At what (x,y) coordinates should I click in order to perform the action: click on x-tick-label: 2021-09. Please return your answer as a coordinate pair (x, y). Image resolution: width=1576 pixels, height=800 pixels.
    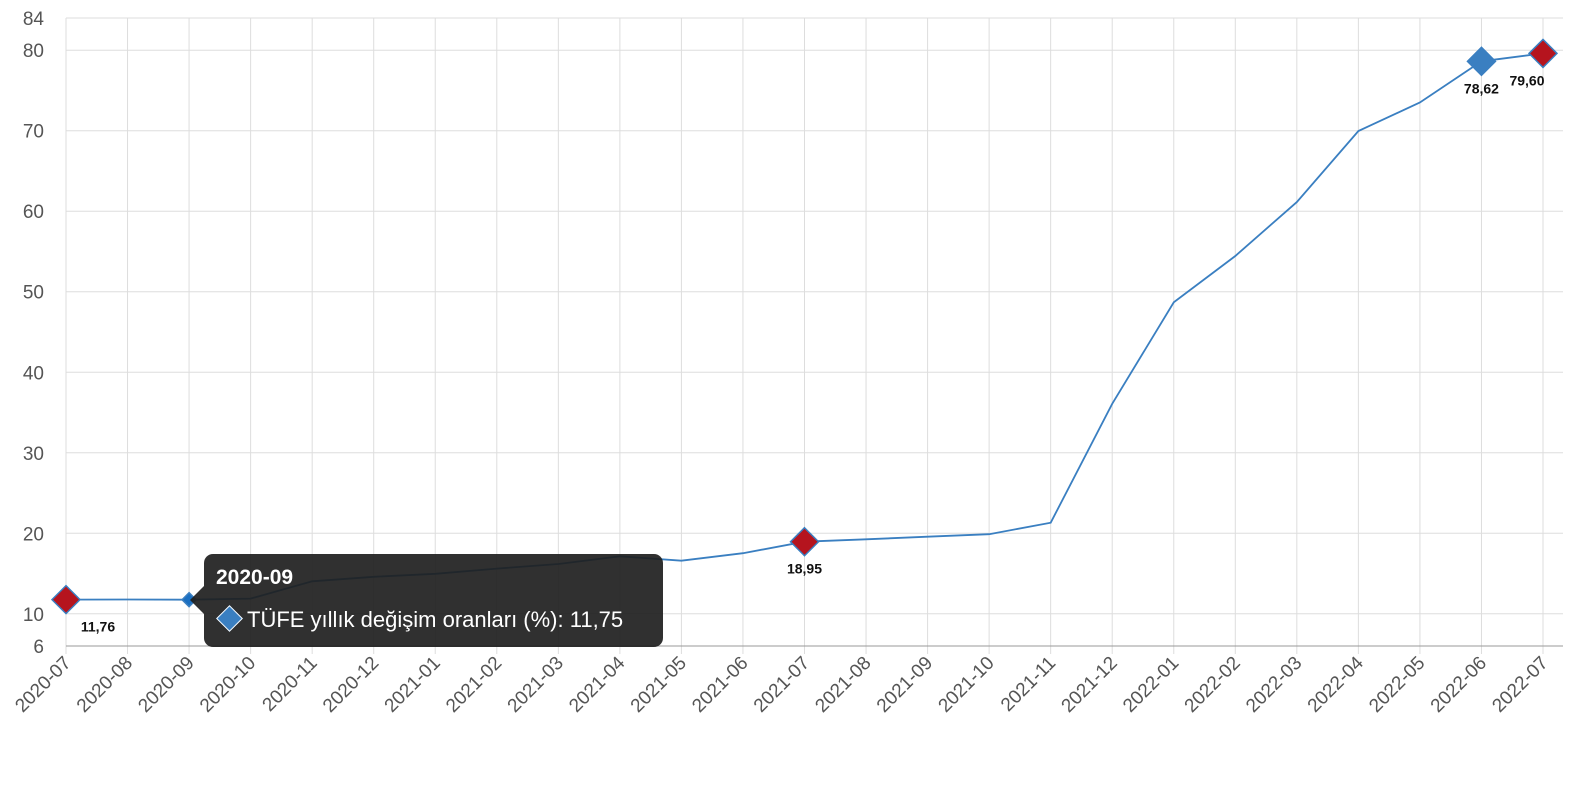
    Looking at the image, I should click on (905, 685).